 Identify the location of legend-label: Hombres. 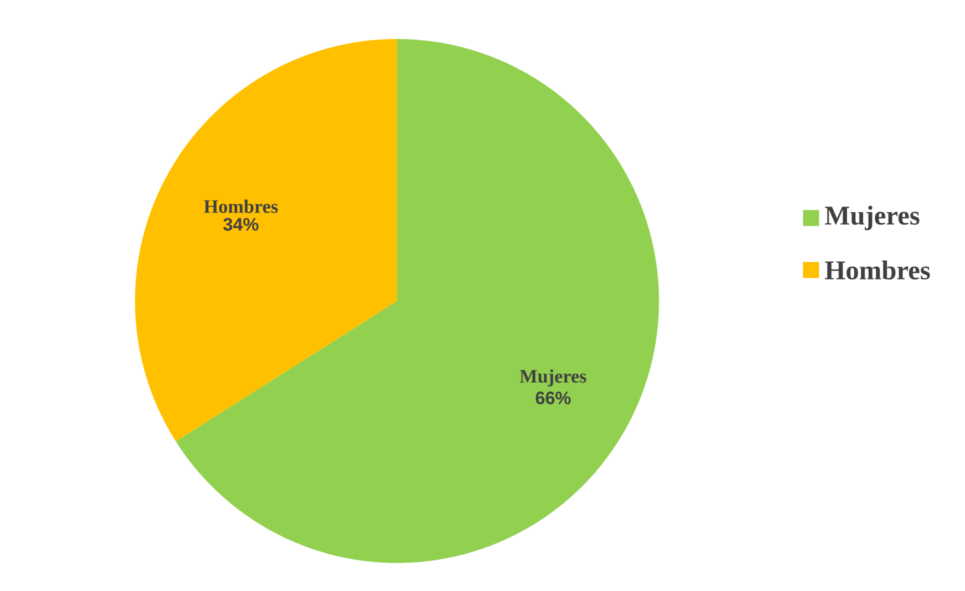
(877, 270).